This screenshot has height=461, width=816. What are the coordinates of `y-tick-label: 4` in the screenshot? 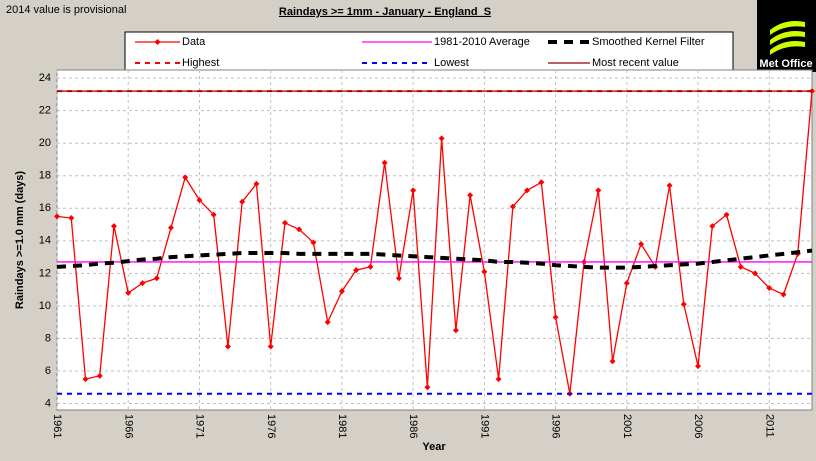 It's located at (48, 403).